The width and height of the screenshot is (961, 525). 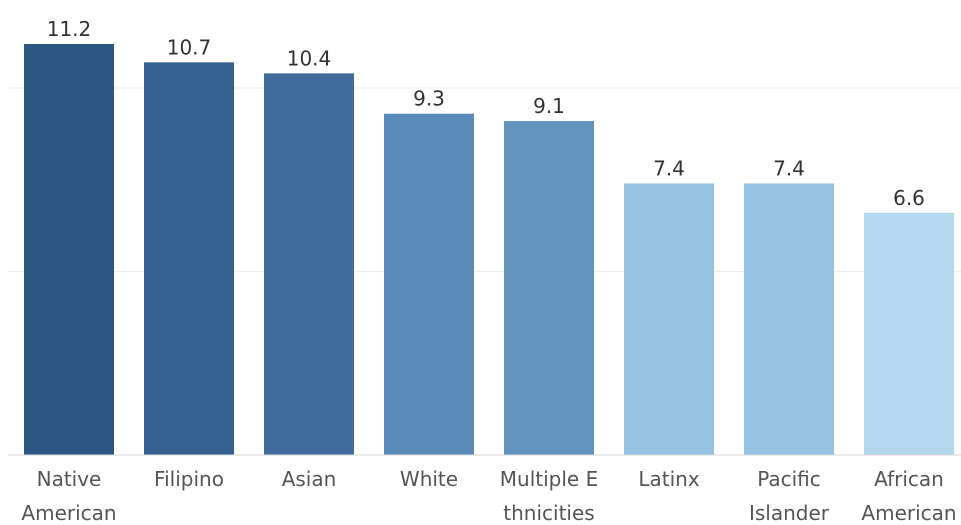 What do you see at coordinates (669, 168) in the screenshot?
I see `value-label-5: 7.4` at bounding box center [669, 168].